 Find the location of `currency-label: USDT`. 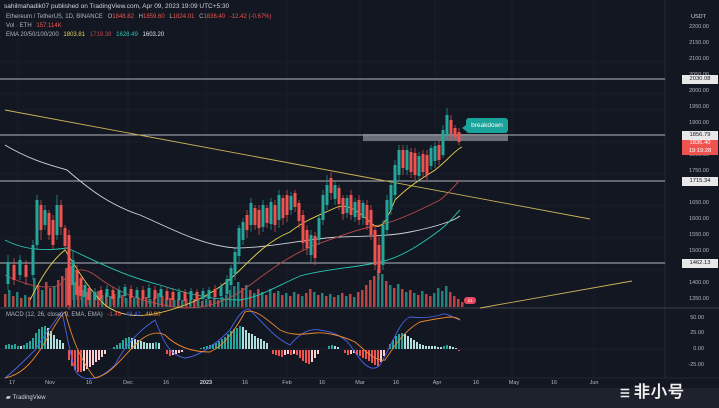

currency-label: USDT is located at coordinates (698, 17).